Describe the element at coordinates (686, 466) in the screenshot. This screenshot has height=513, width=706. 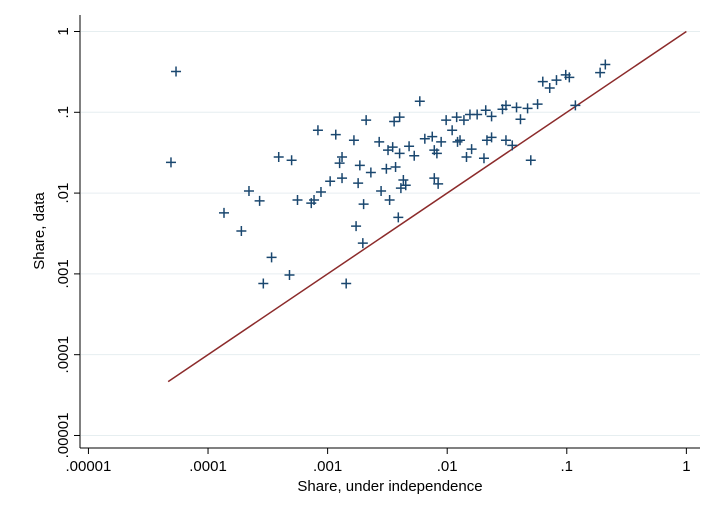
I see `x-tick-label: 1` at that location.